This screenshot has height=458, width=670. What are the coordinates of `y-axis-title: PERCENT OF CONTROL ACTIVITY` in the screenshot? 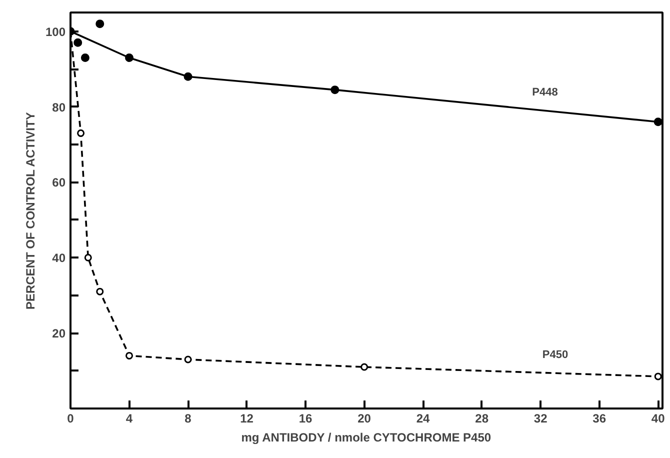 It's located at (30, 211).